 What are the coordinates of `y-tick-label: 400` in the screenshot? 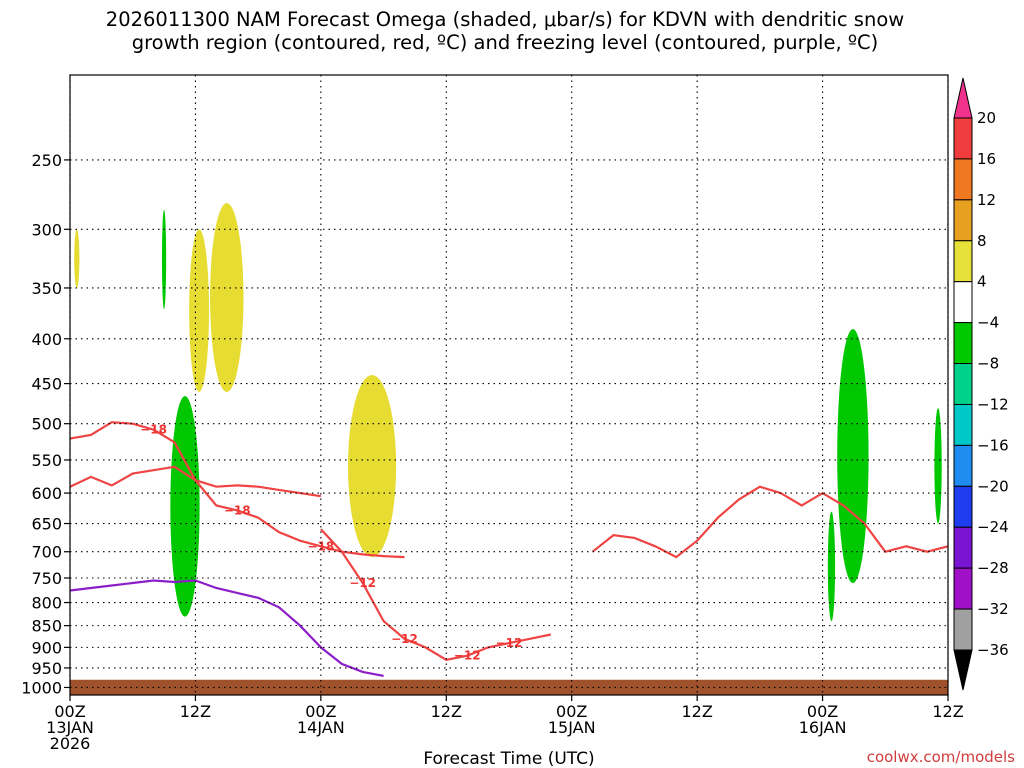 It's located at (46, 339).